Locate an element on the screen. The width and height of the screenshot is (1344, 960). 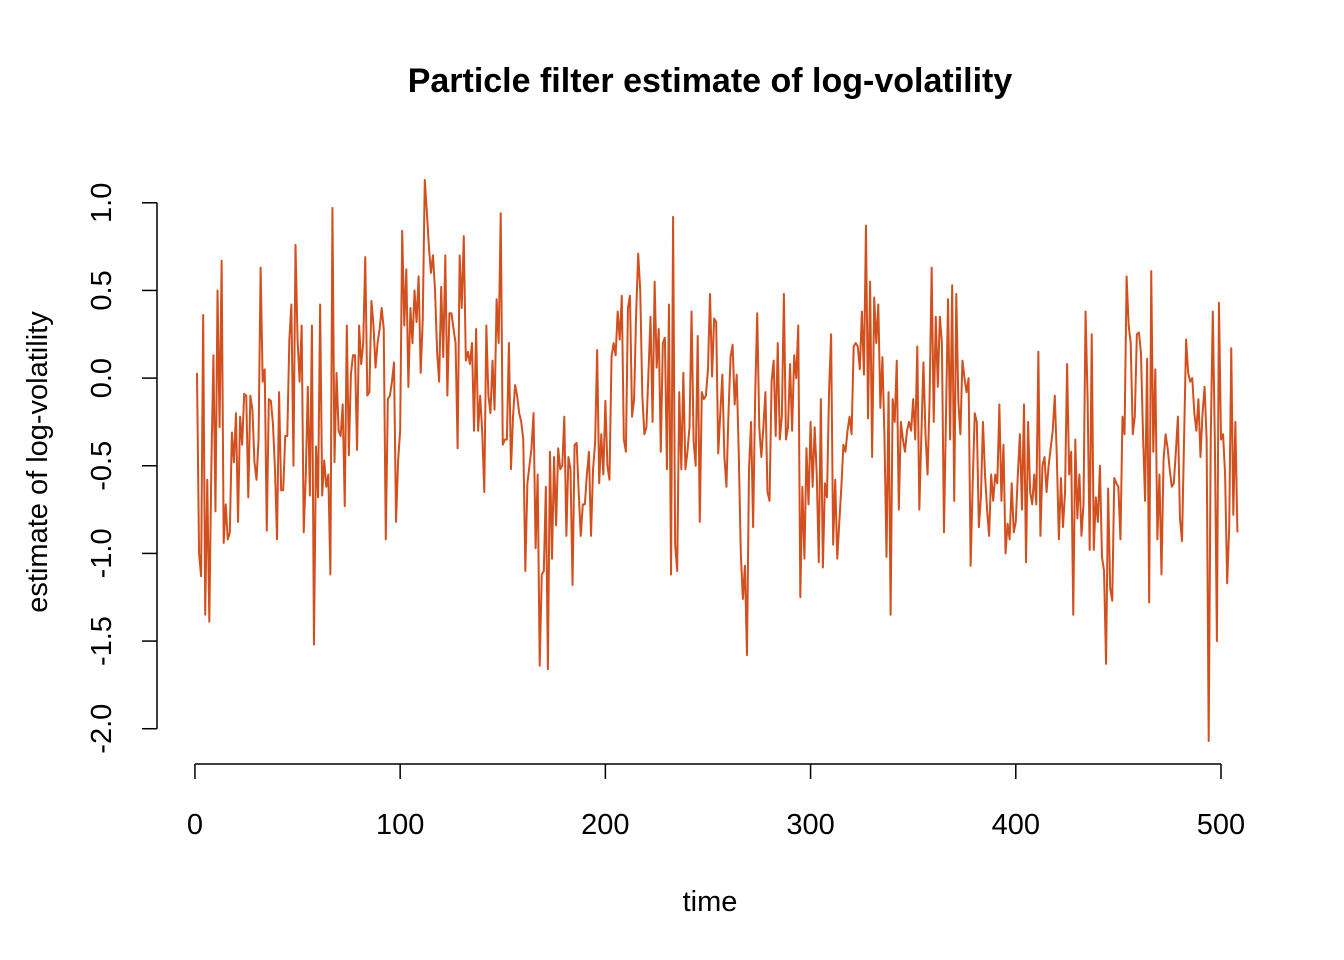
x-tick-label: 100 is located at coordinates (400, 825).